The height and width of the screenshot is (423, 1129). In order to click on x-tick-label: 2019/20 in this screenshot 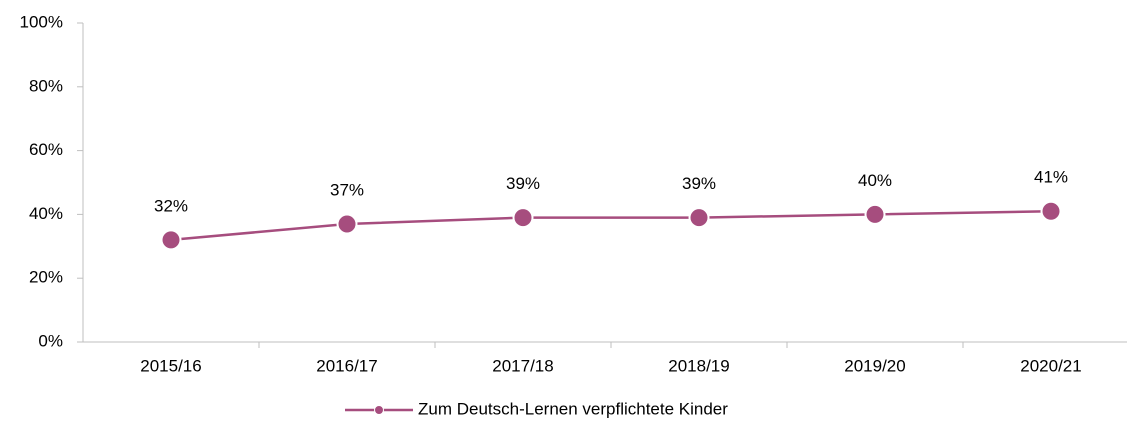, I will do `click(874, 365)`.